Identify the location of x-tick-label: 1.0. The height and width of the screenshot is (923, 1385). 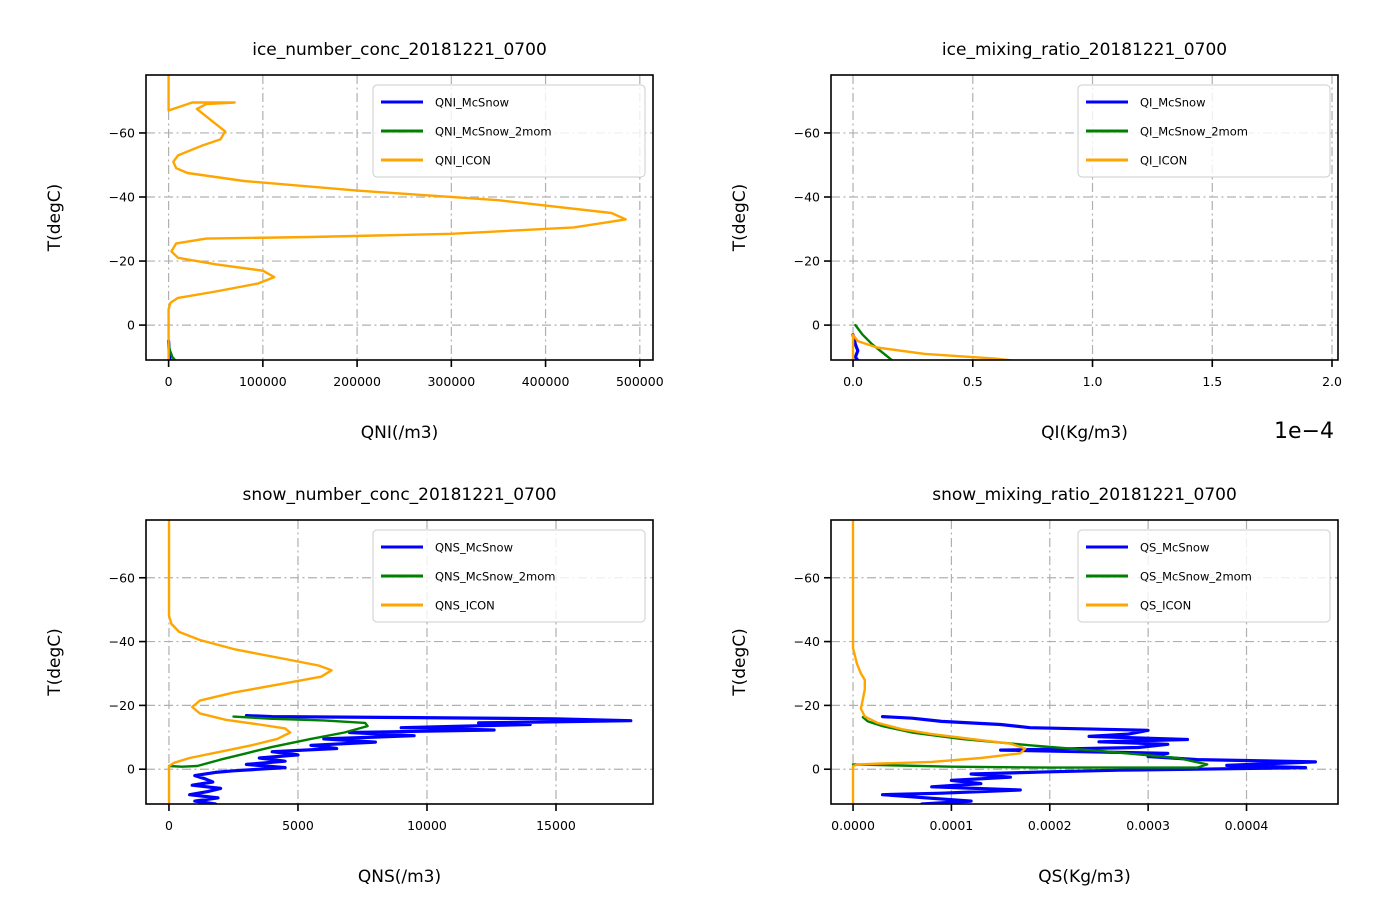
(1093, 381).